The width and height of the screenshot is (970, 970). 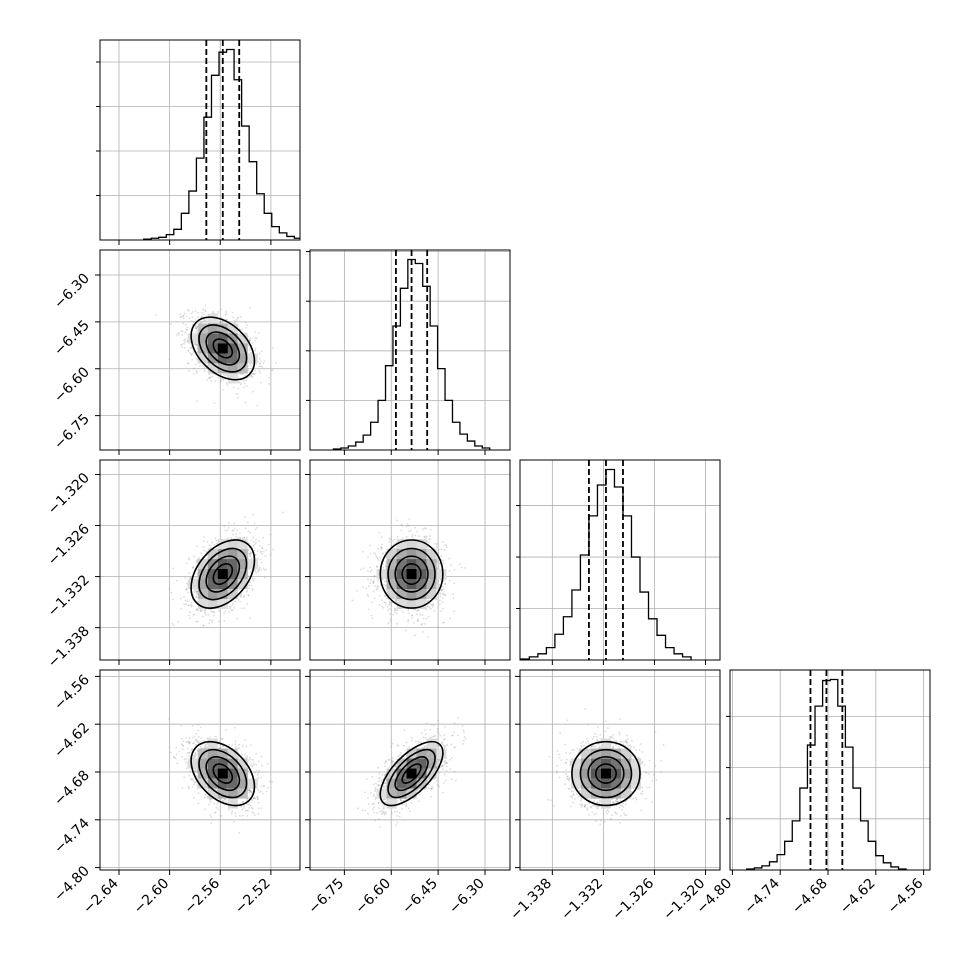 I want to click on y-tick-label: −6.60, so click(x=72, y=385).